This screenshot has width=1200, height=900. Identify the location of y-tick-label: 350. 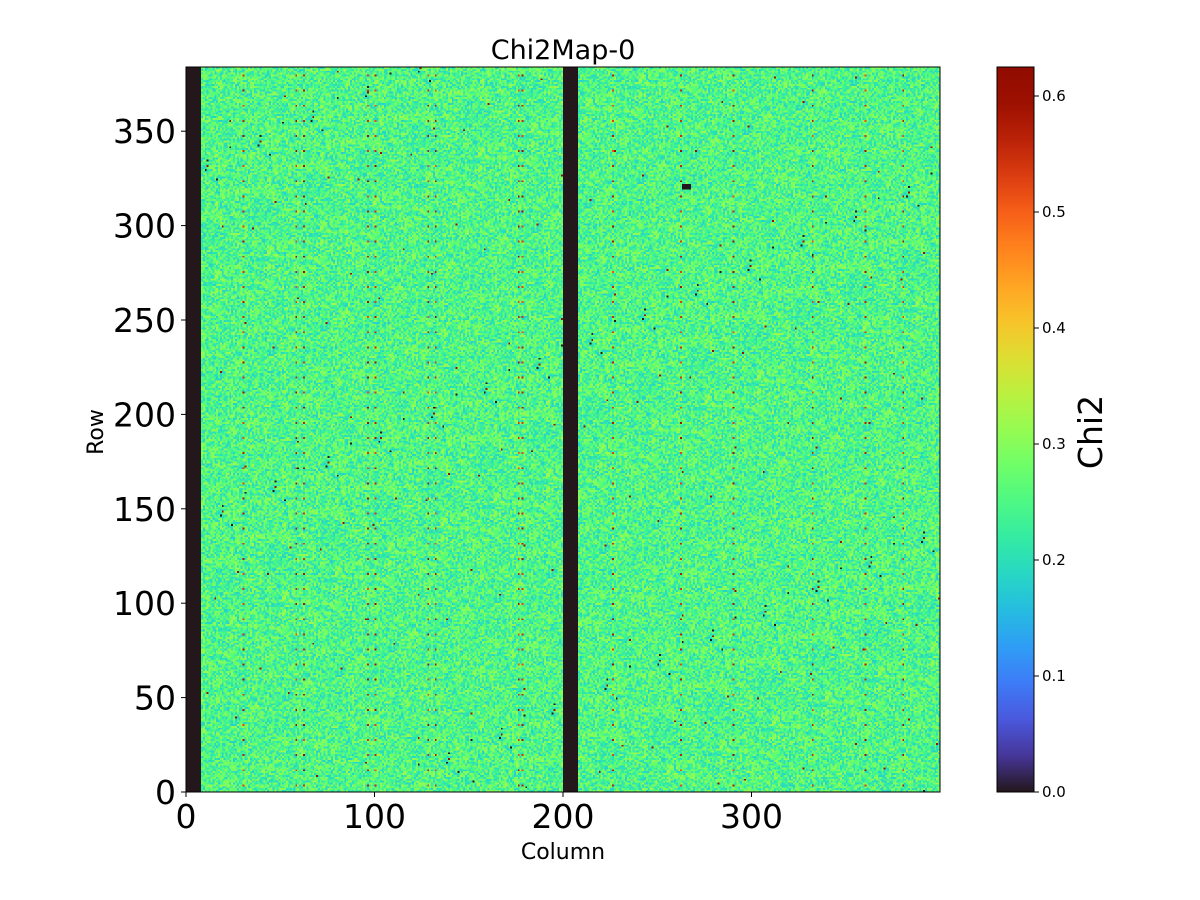
(144, 131).